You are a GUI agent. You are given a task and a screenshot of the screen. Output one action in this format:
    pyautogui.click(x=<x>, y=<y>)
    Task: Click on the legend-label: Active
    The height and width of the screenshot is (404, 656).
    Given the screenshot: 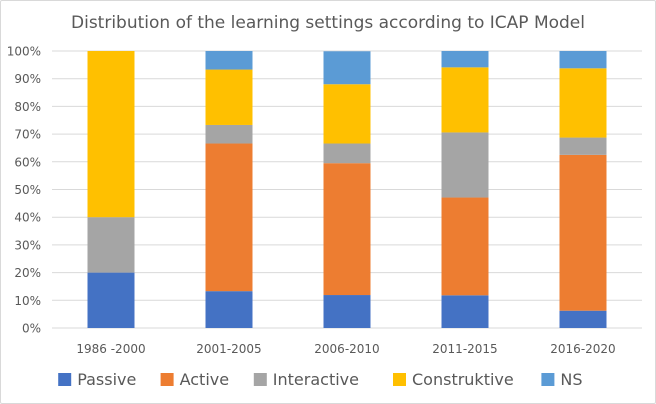 What is the action you would take?
    pyautogui.click(x=205, y=379)
    